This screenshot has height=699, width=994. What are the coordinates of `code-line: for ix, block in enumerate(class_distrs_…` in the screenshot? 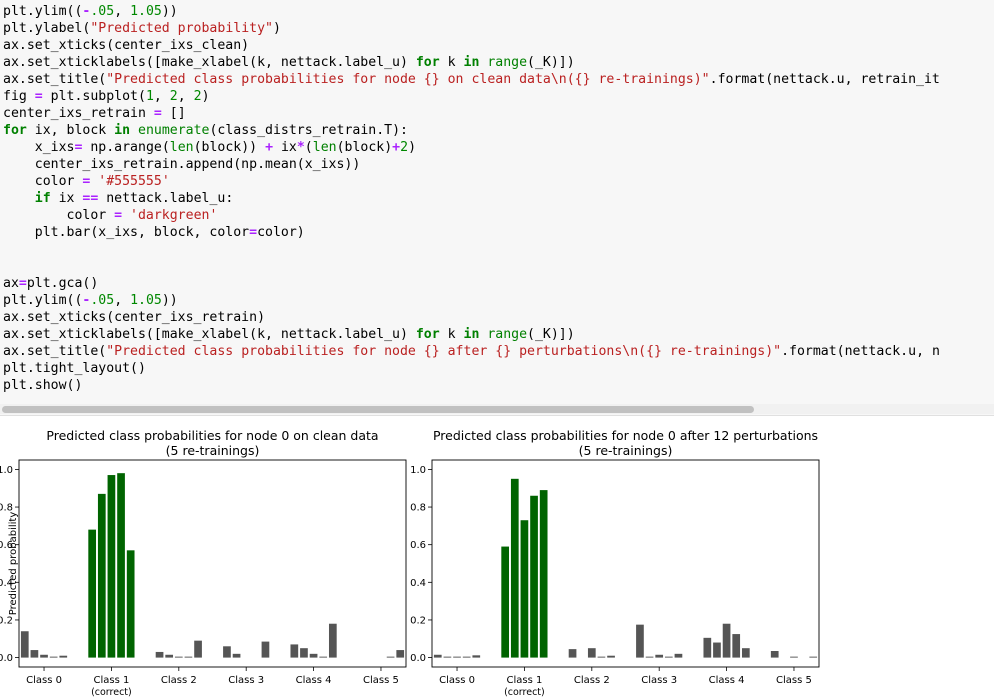 It's located at (205, 130).